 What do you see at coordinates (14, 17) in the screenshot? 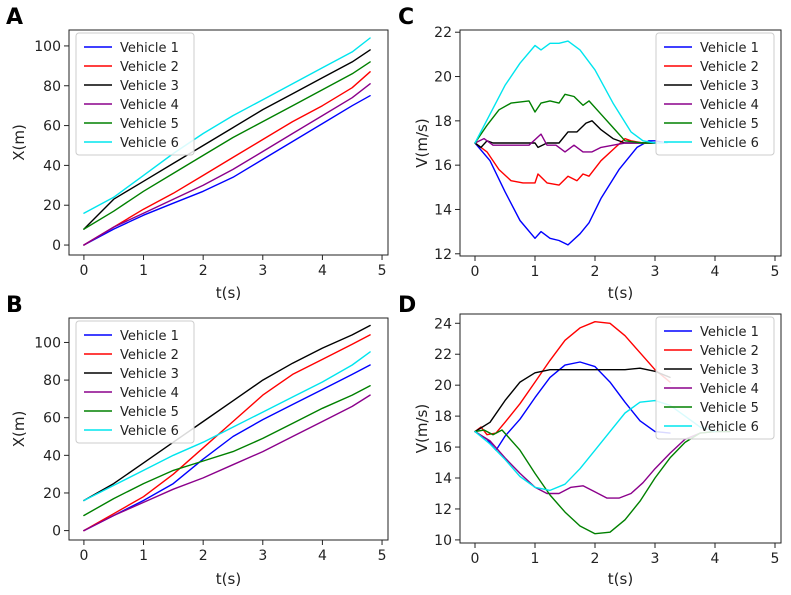
I see `panel-letter: A` at bounding box center [14, 17].